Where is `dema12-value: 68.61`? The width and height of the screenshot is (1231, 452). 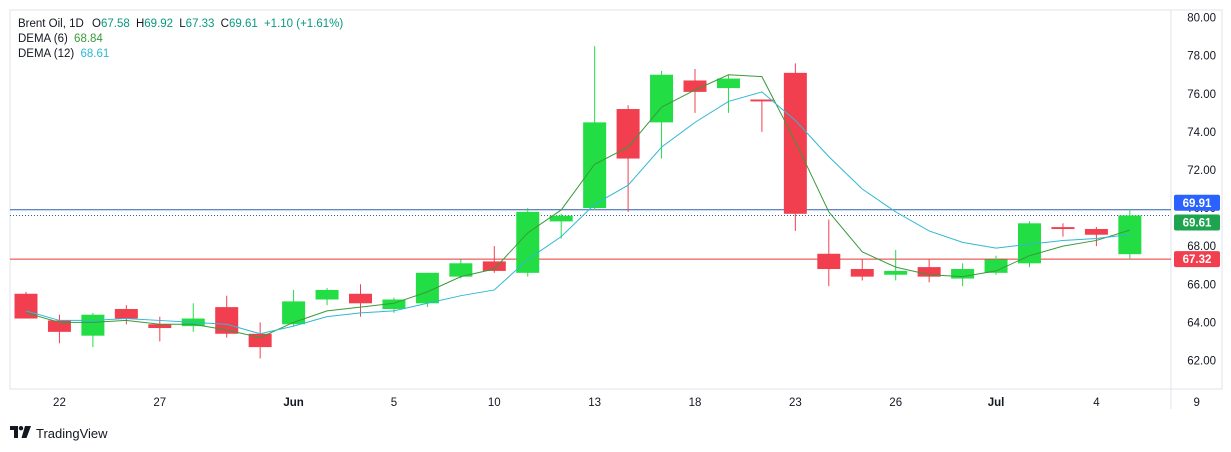 dema12-value: 68.61 is located at coordinates (95, 54).